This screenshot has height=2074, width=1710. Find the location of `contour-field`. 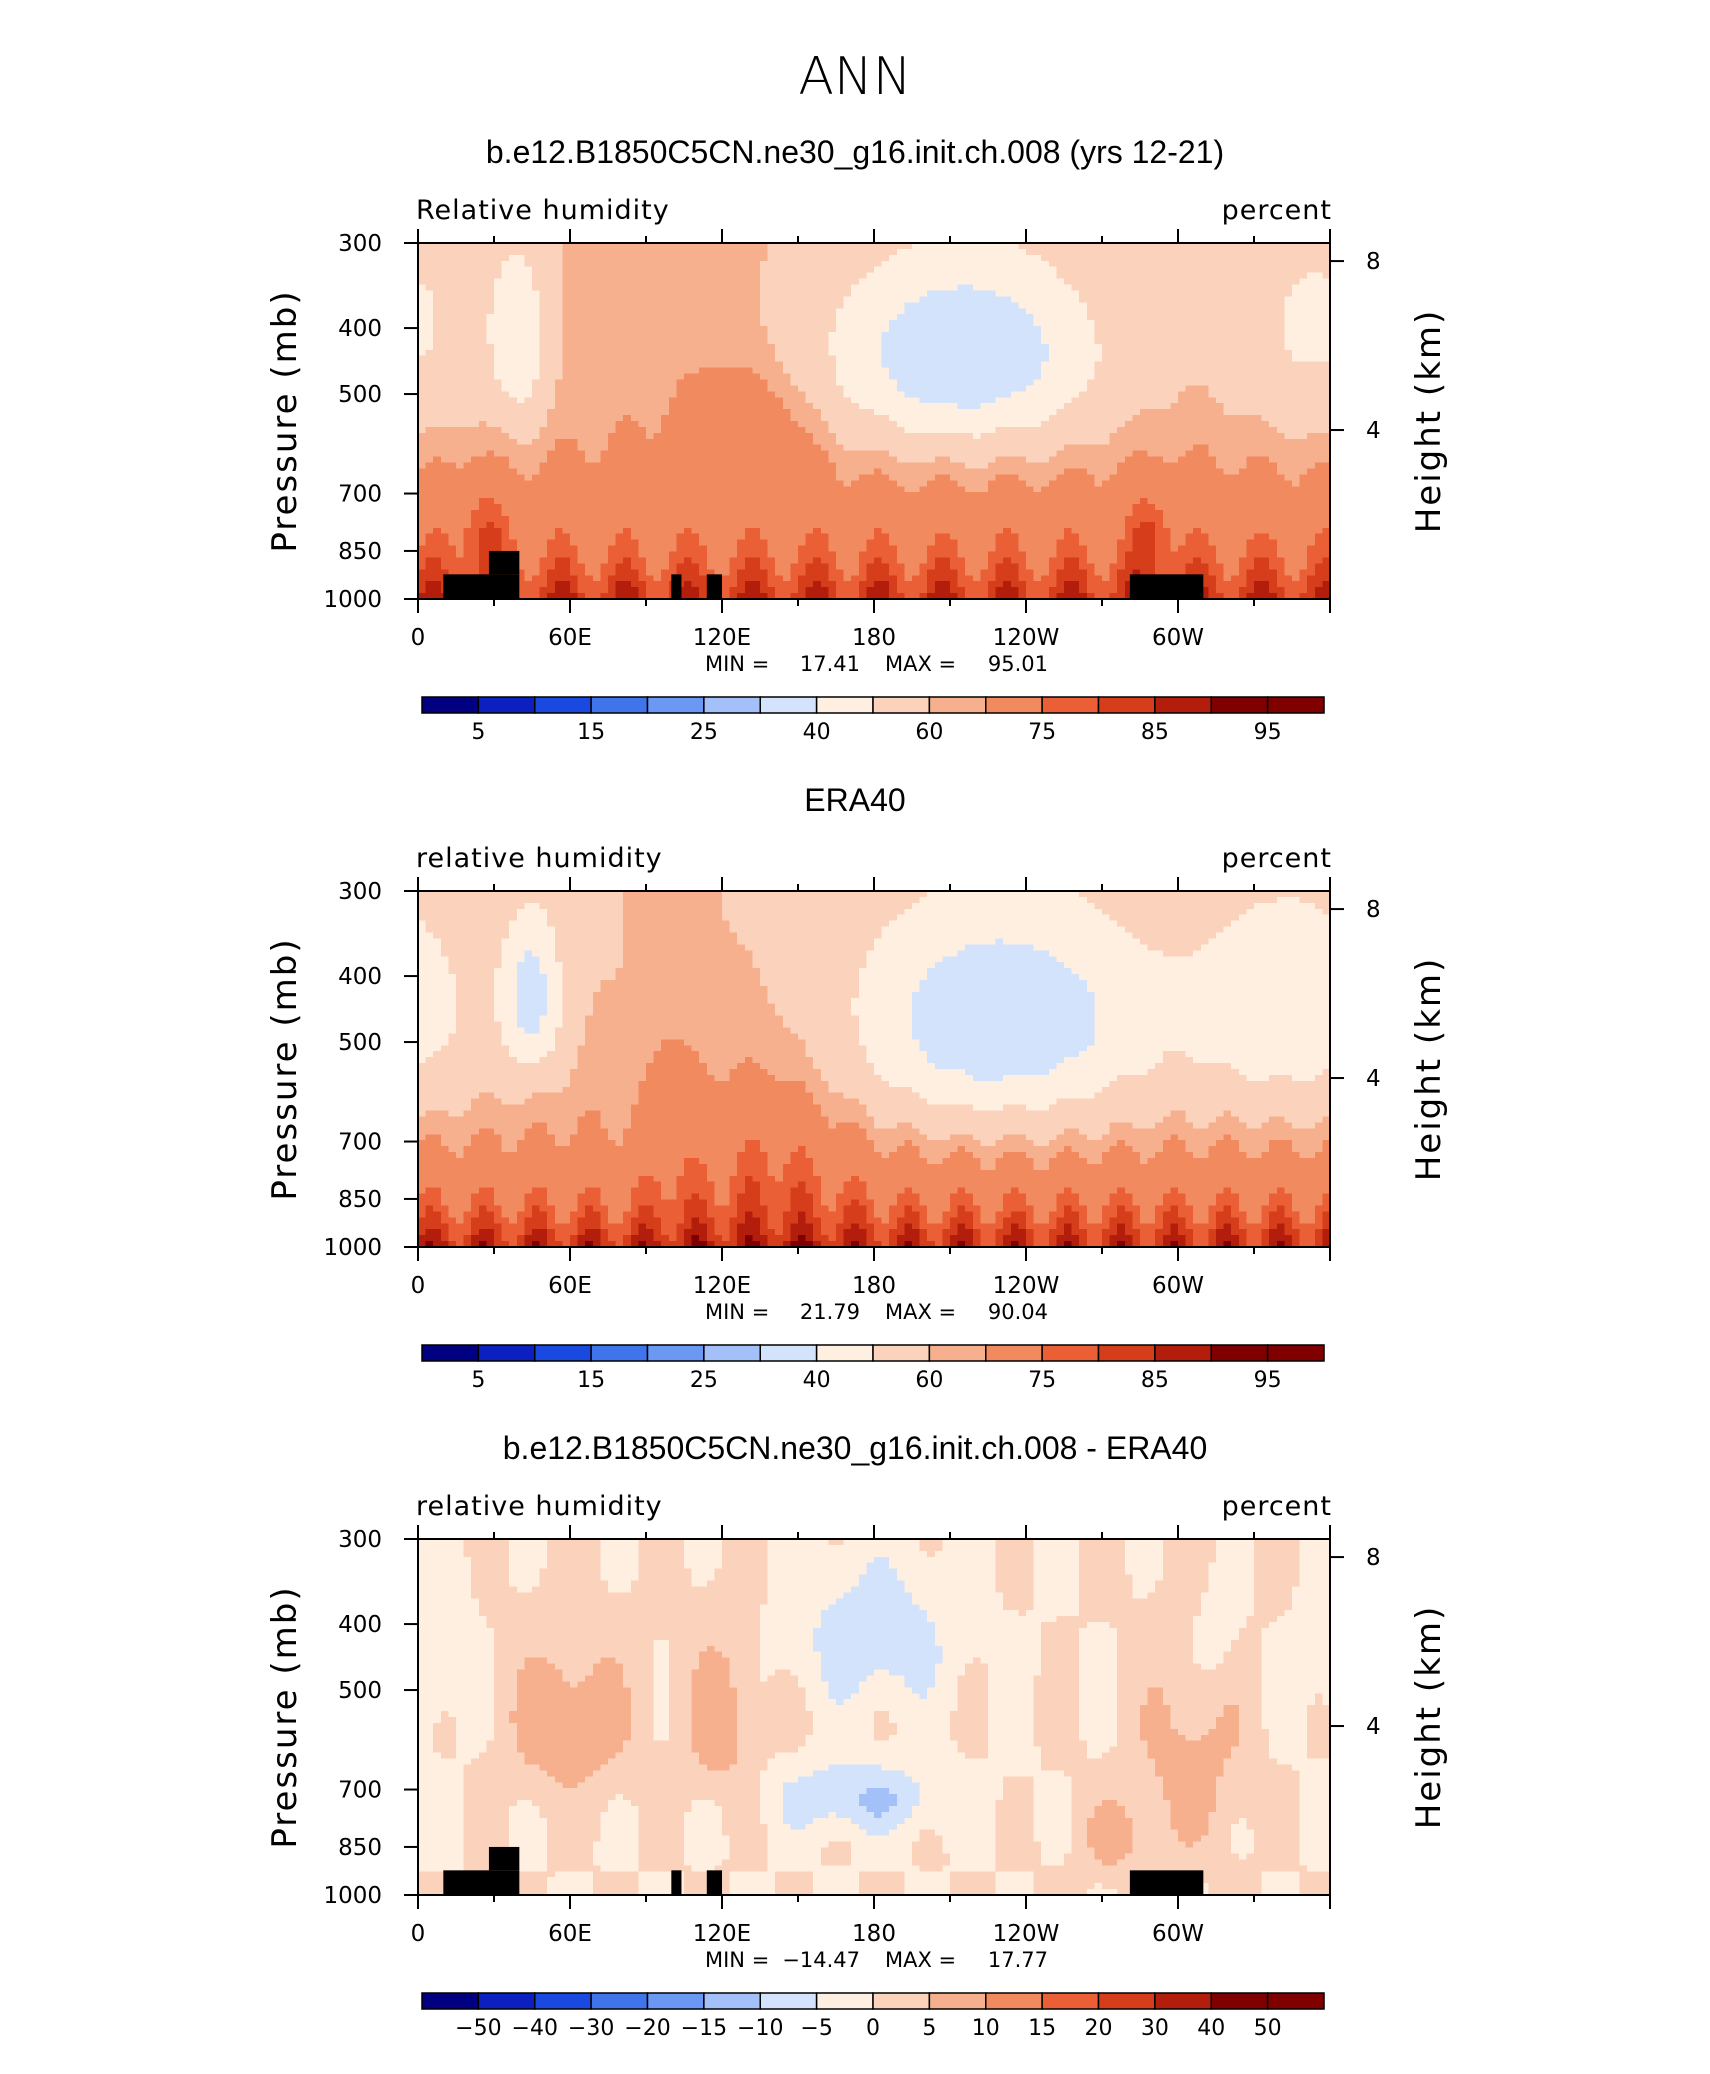

contour-field is located at coordinates (874, 421).